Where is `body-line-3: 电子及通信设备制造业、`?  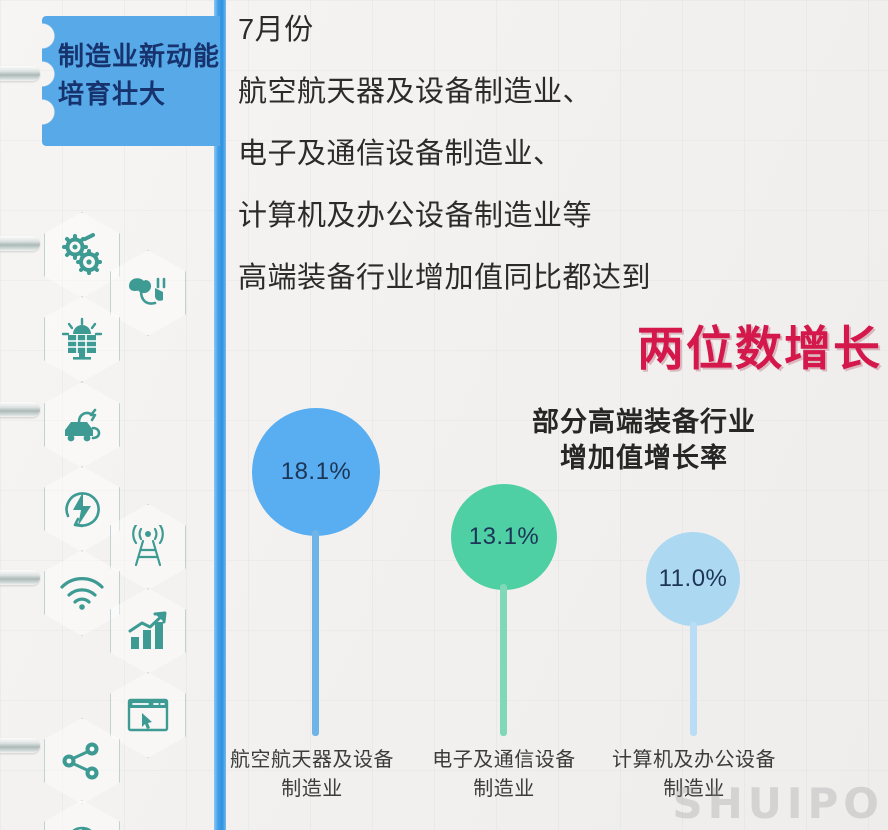
body-line-3: 电子及通信设备制造业、 is located at coordinates (400, 154).